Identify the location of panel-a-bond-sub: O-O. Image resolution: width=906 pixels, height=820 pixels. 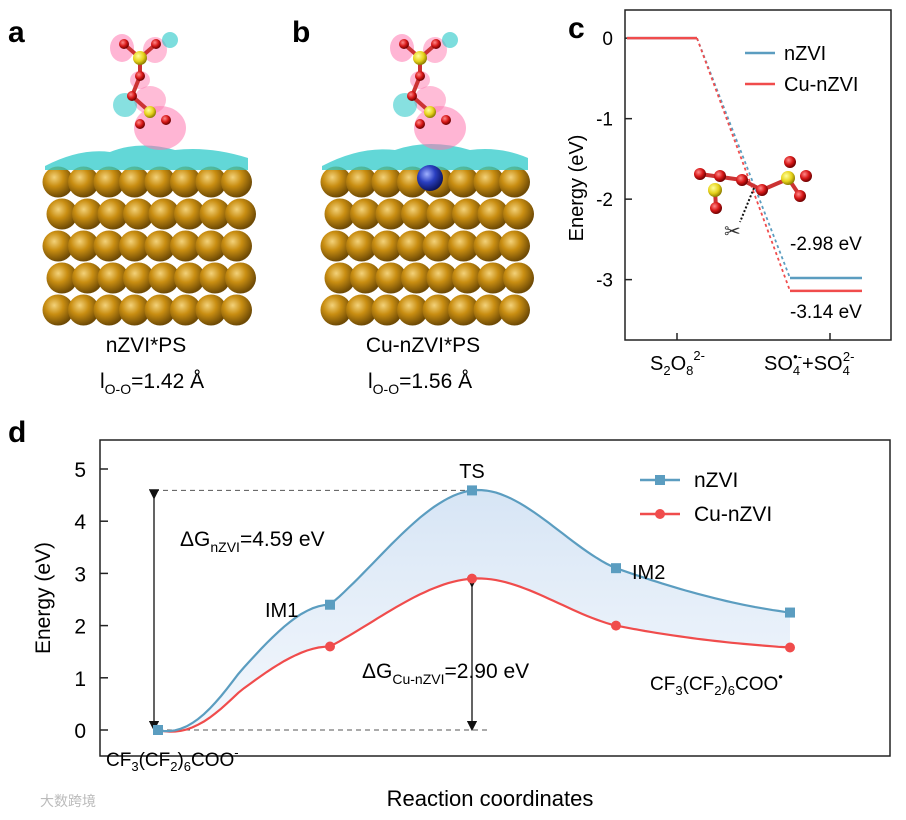
(118, 389).